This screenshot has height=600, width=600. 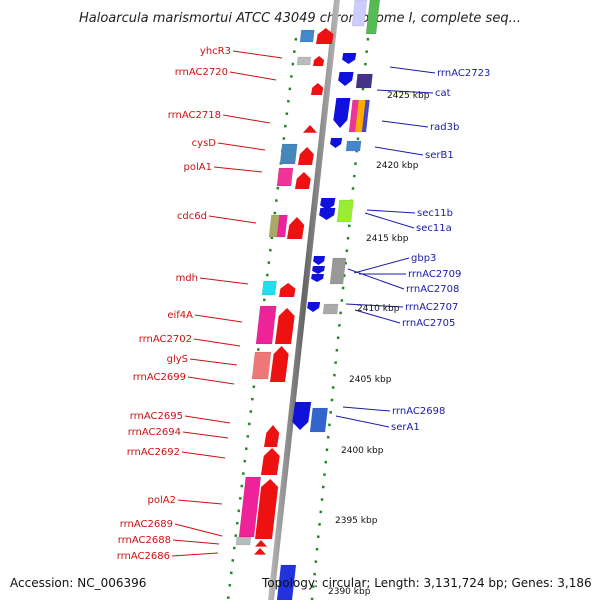 I want to click on gene-label-rrnac2698: rrnAC2698, so click(x=418, y=411).